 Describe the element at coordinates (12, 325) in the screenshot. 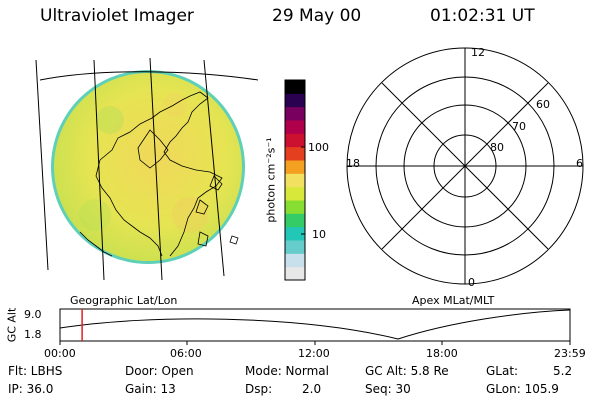

I see `altitude-ylabel: GC Alt` at that location.